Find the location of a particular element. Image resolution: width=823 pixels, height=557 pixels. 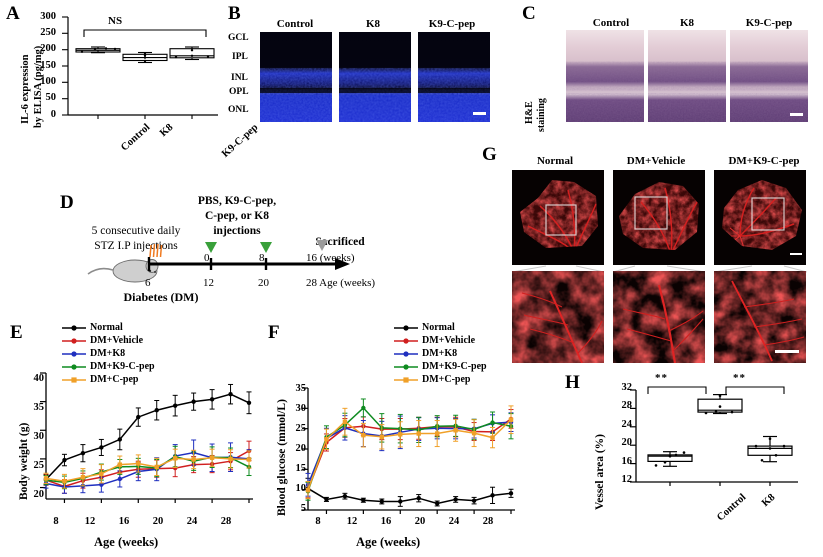

panel-g-col-title-2: DM+K9-C-pep is located at coordinates (764, 161).